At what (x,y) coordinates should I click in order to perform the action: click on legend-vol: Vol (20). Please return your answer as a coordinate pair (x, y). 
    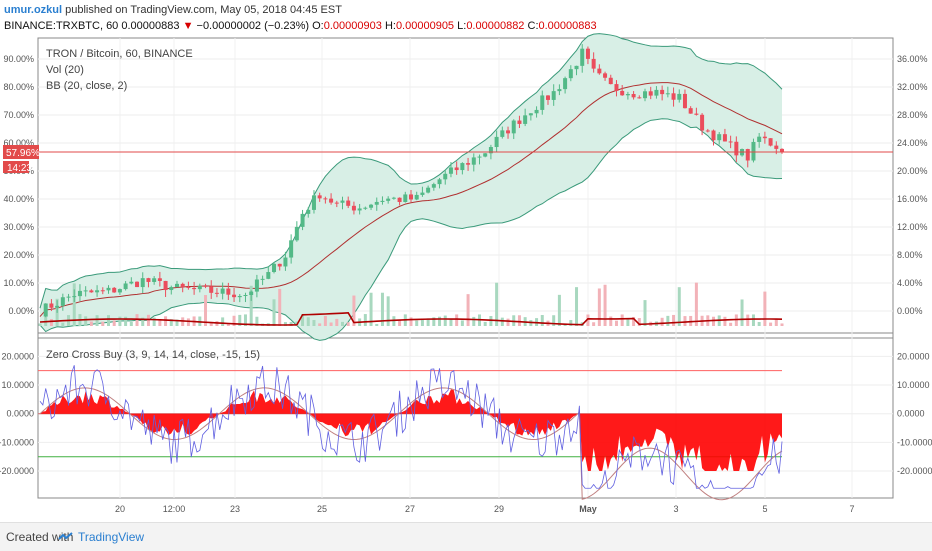
    Looking at the image, I should click on (65, 70).